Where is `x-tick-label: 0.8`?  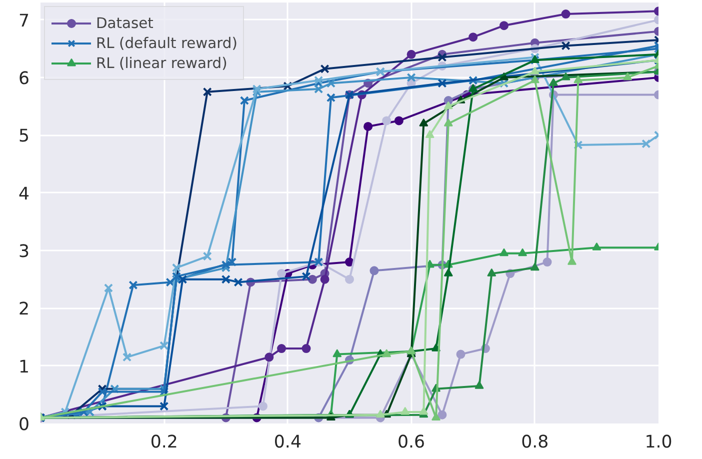
x-tick-label: 0.8 is located at coordinates (535, 442).